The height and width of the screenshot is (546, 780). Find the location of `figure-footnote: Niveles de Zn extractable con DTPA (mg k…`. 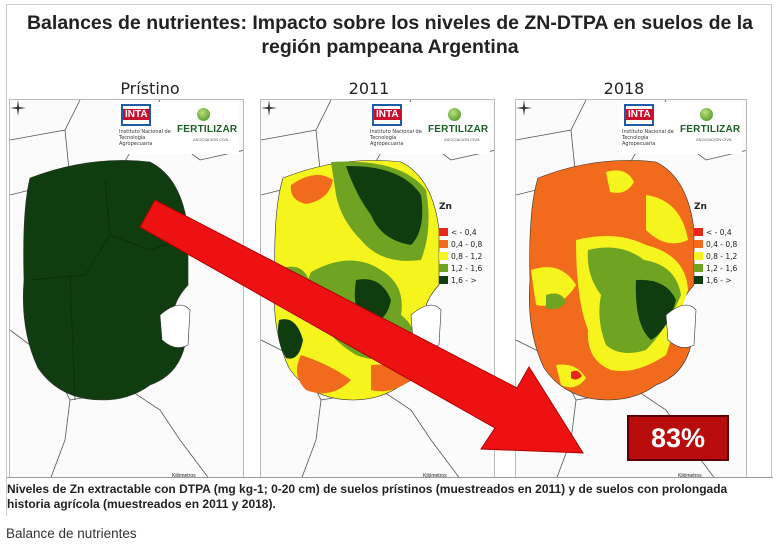

figure-footnote: Niveles de Zn extractable con DTPA (mg k… is located at coordinates (390, 497).